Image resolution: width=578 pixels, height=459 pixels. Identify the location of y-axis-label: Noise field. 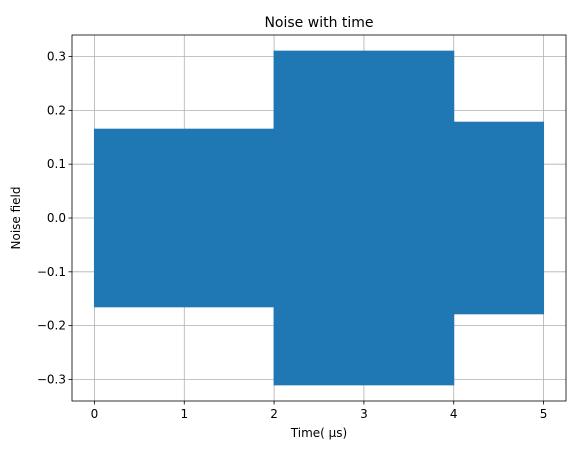
(16, 218).